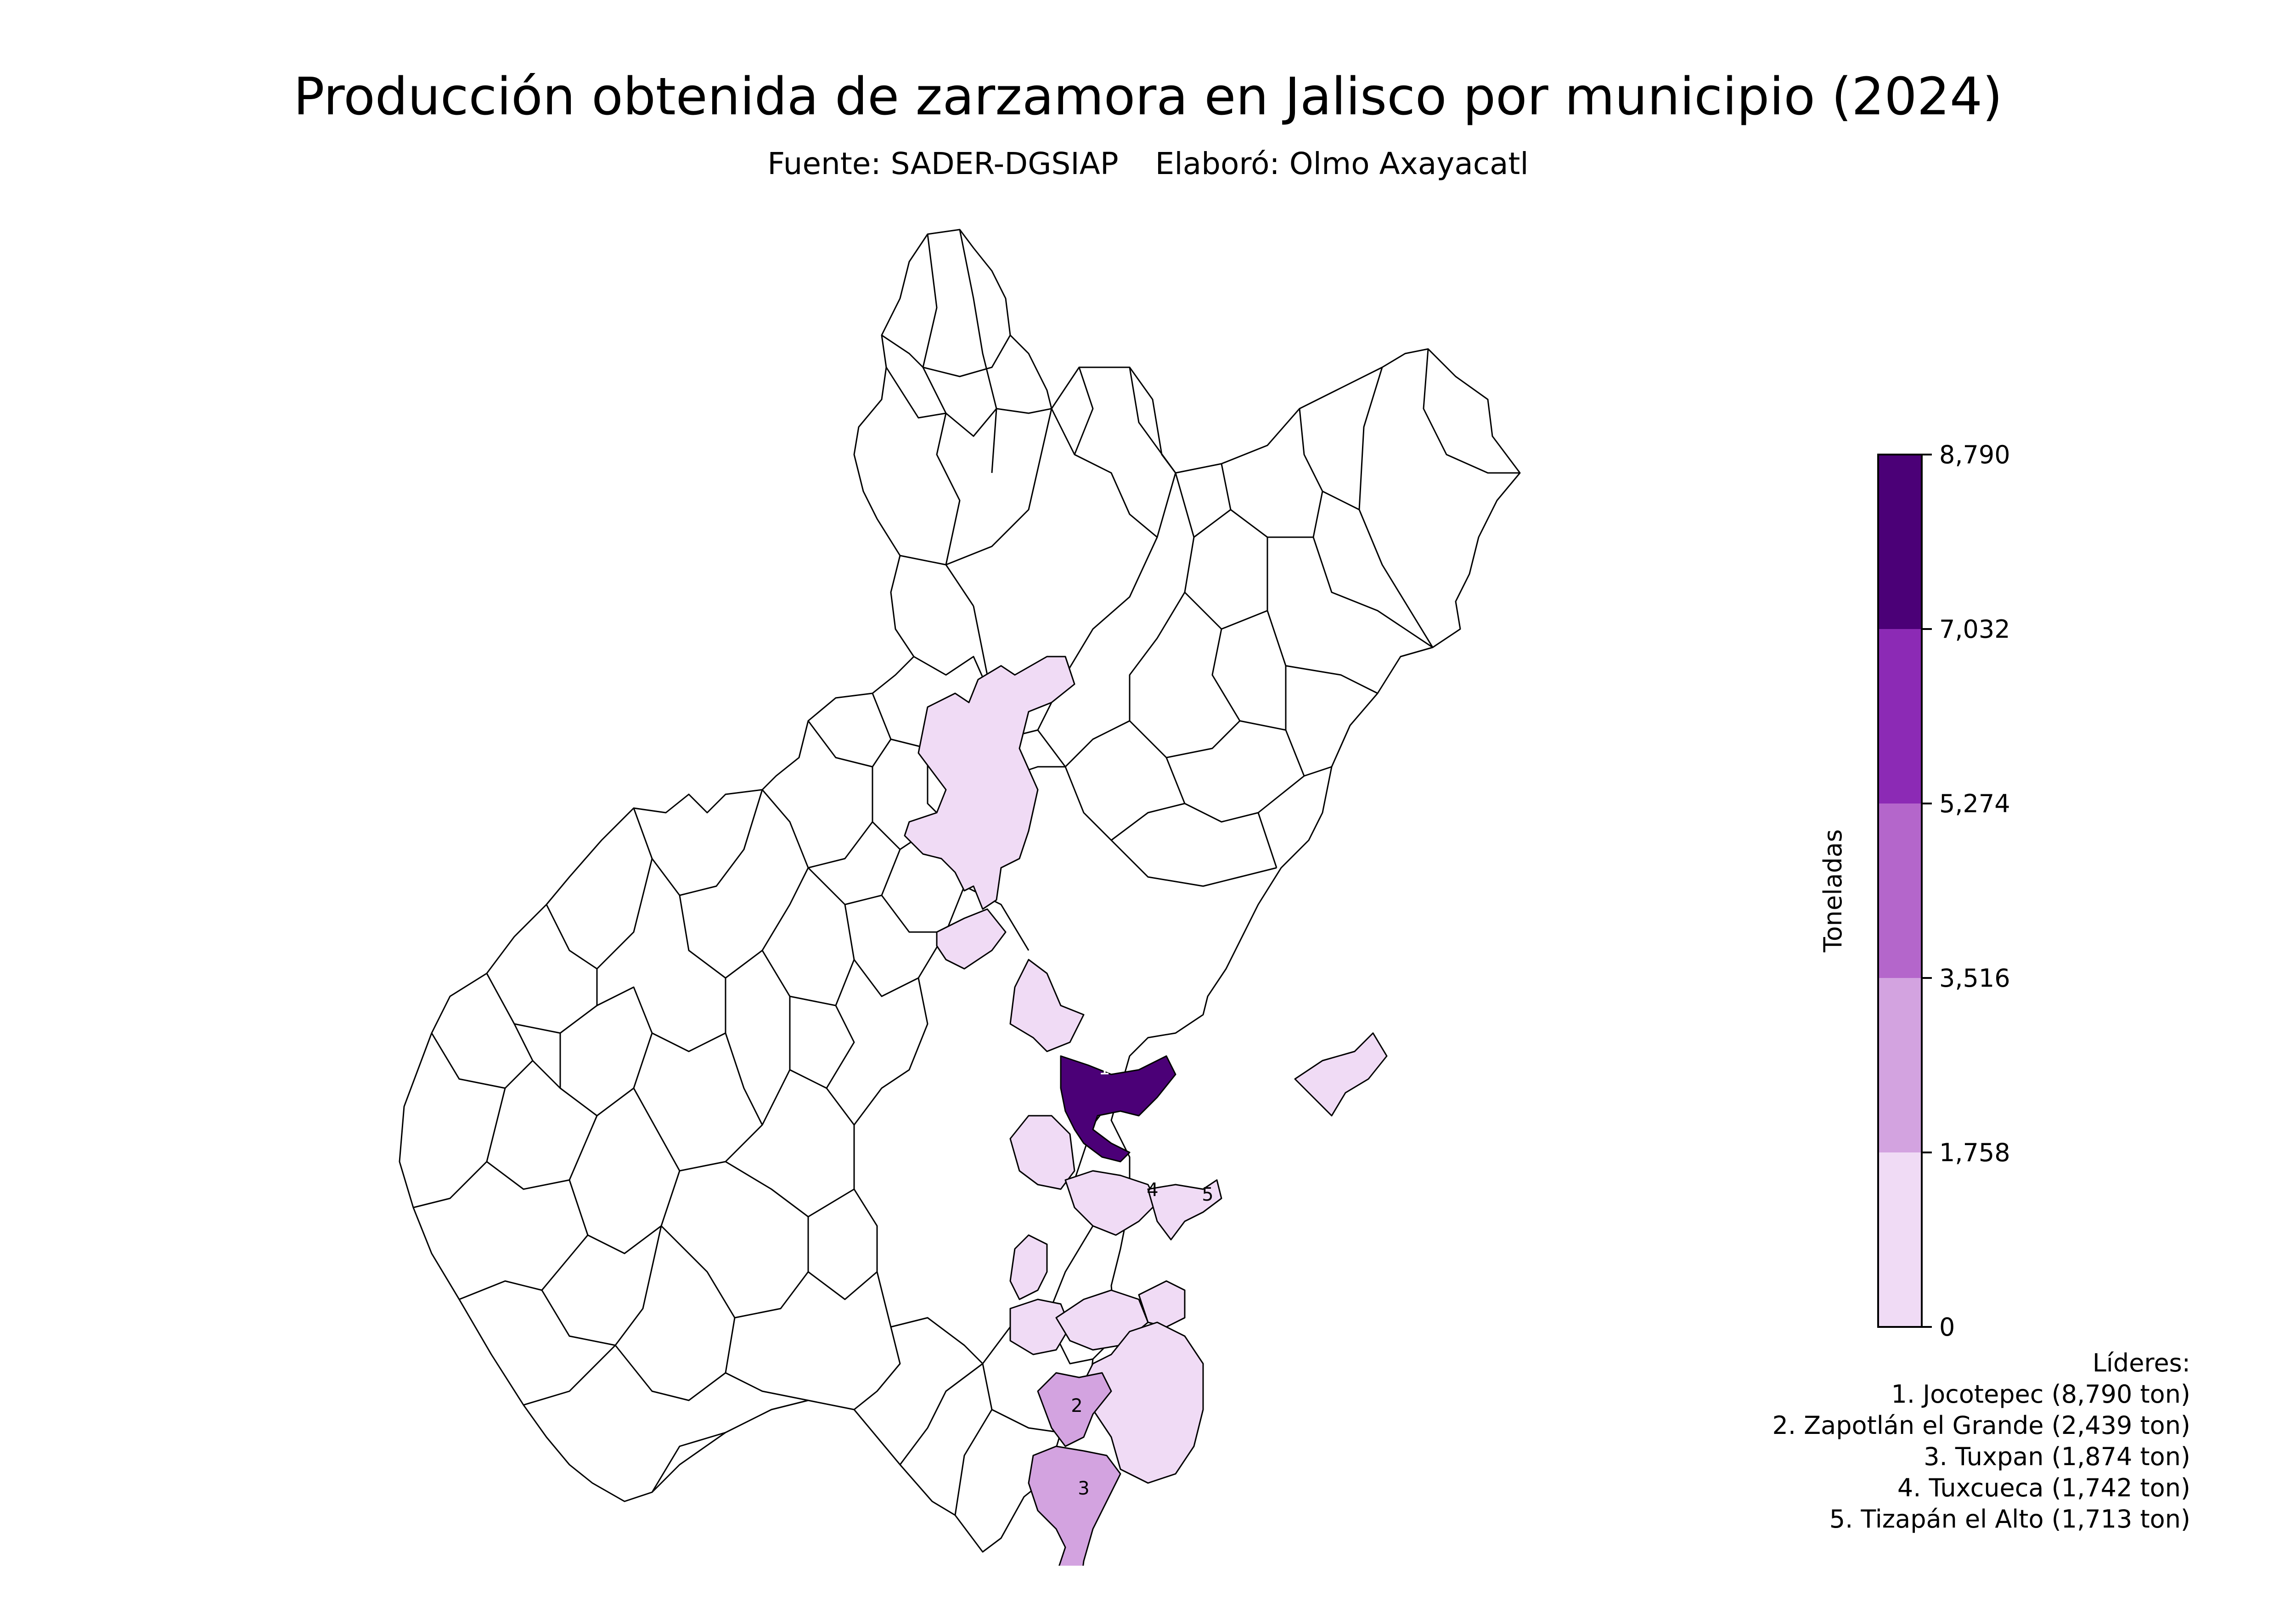 Image resolution: width=2296 pixels, height=1607 pixels. Describe the element at coordinates (1142, 1278) in the screenshot. I see `rank-labels: 1 2 3 4 5` at that location.